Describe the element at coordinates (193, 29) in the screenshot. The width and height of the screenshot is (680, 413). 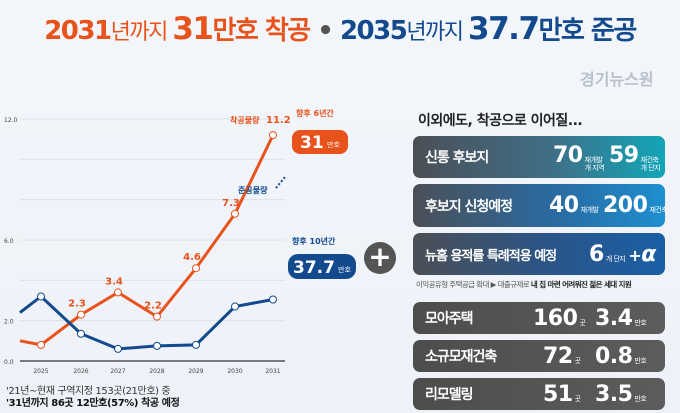
I see `h-num1: 31` at that location.